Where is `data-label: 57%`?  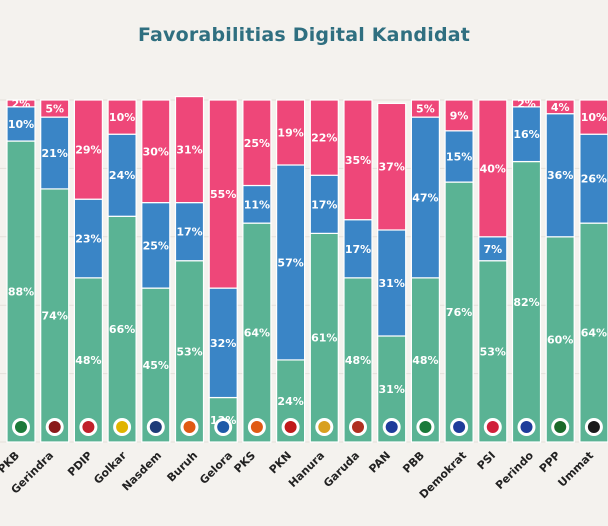
data-label: 57% is located at coordinates (290, 262).